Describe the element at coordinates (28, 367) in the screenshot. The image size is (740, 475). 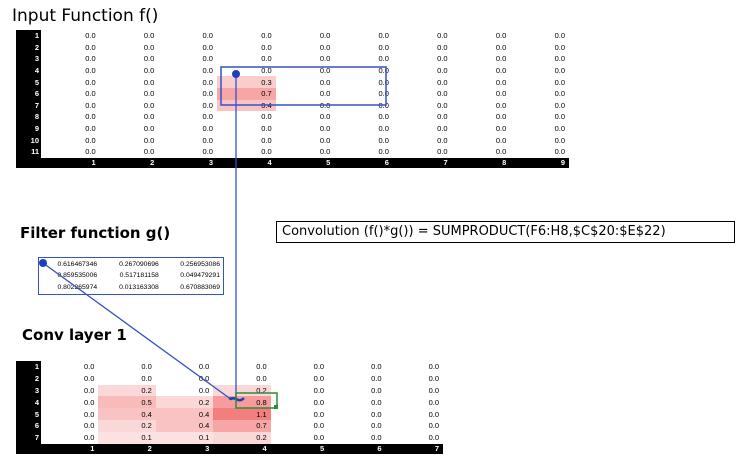
I see `row-header: 1` at that location.